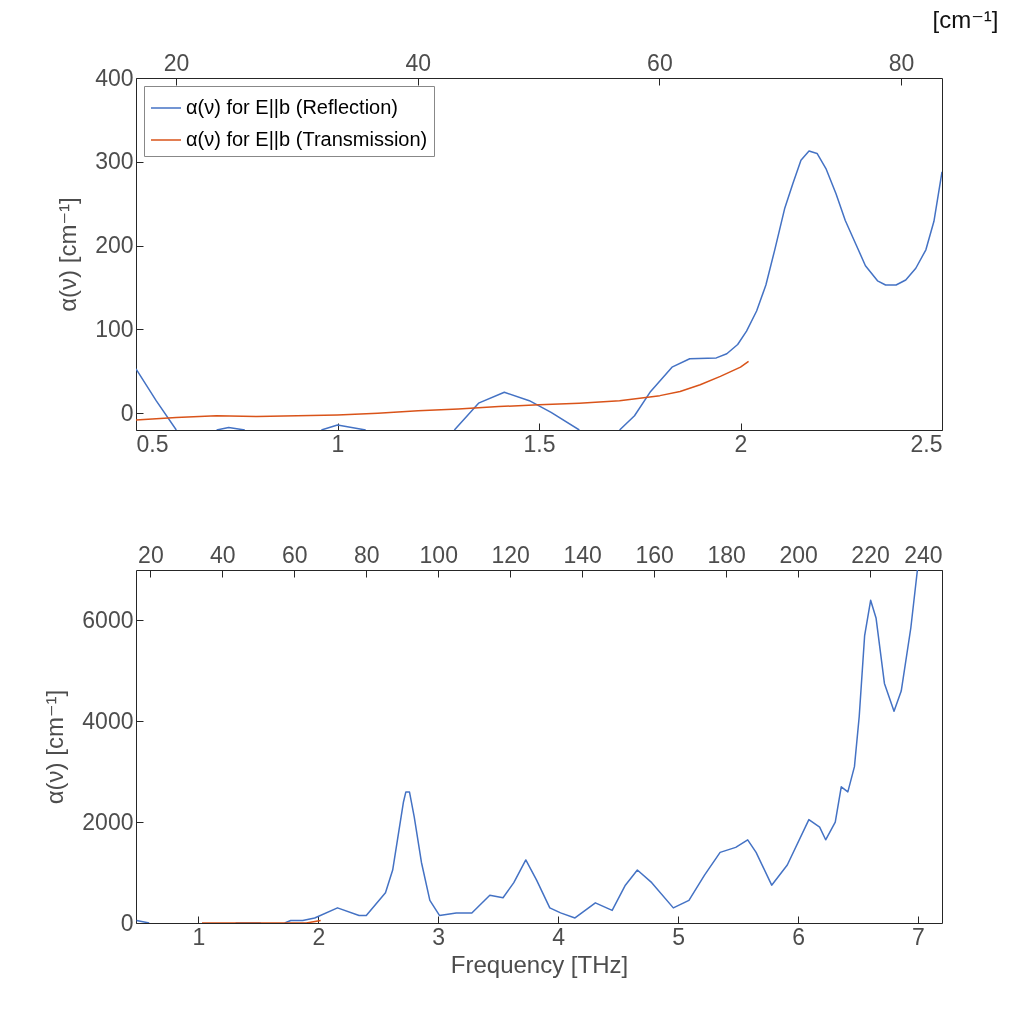 The image size is (1010, 1021). What do you see at coordinates (539, 443) in the screenshot?
I see `x-tick-label: 1.5` at bounding box center [539, 443].